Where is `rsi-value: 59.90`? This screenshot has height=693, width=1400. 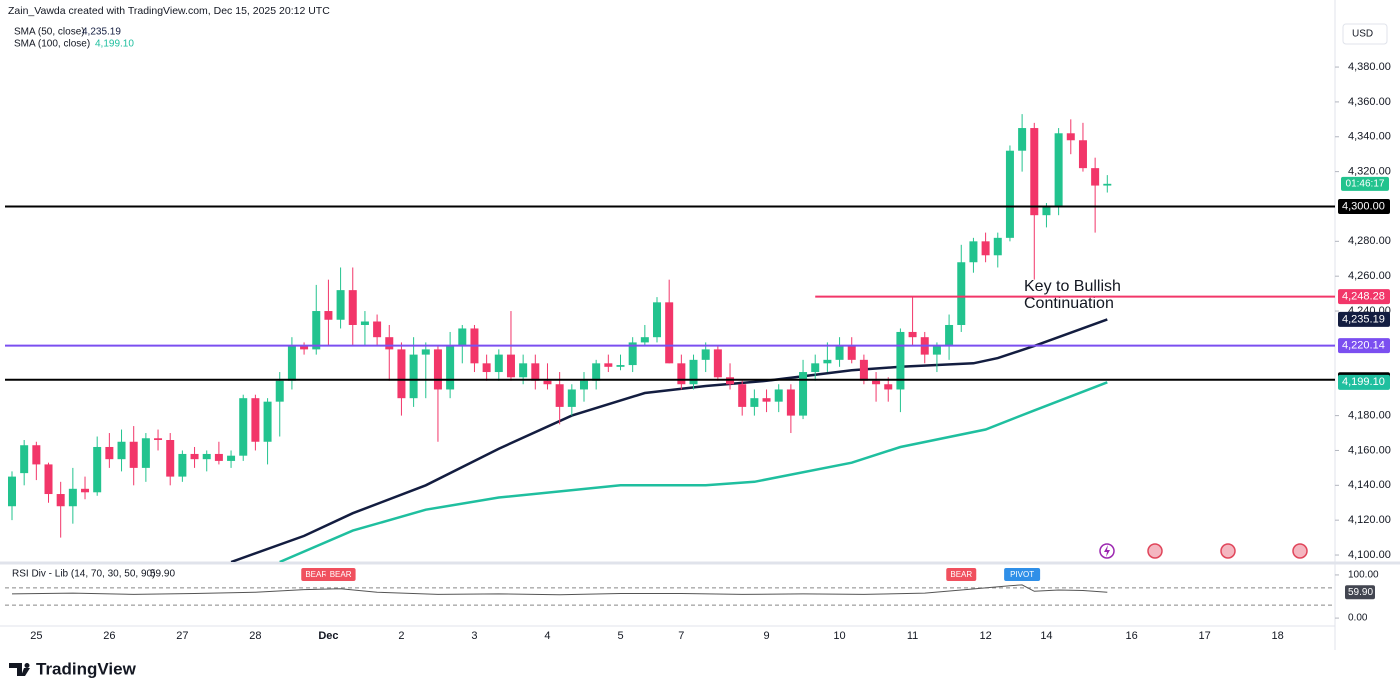
rsi-value: 59.90 is located at coordinates (162, 574).